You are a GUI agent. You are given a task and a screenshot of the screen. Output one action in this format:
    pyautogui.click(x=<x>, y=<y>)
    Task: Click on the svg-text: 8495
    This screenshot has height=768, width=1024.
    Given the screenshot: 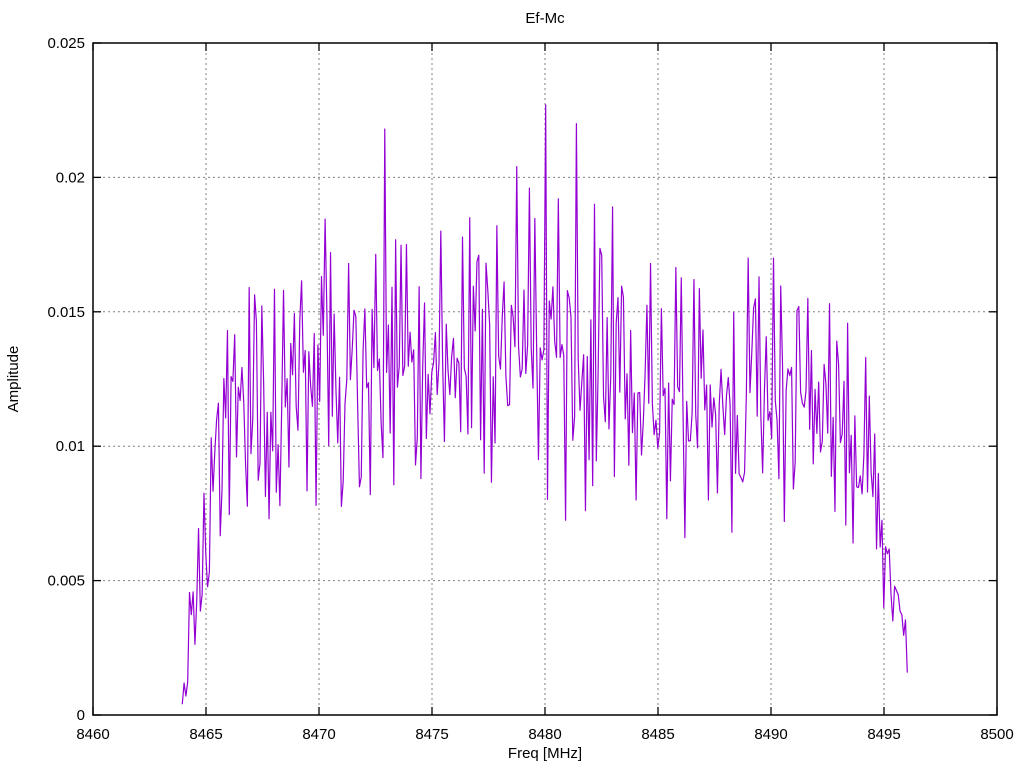 What is the action you would take?
    pyautogui.click(x=883, y=734)
    